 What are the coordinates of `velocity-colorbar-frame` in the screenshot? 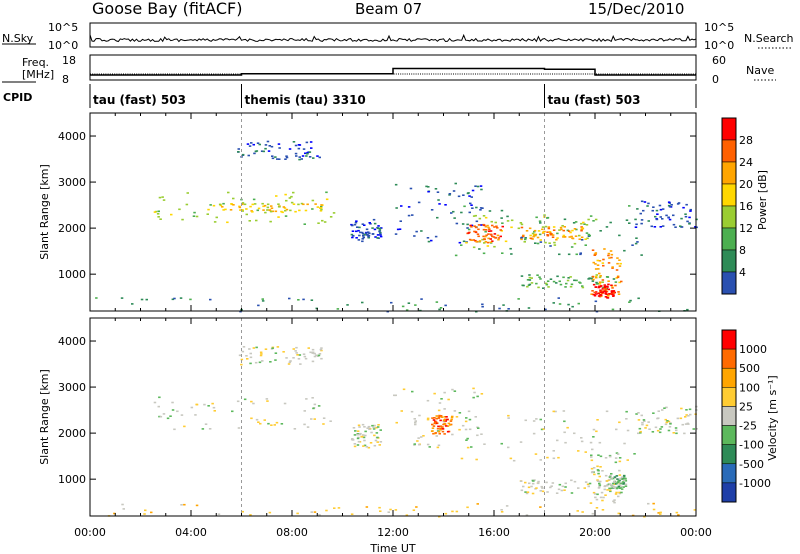 It's located at (729, 416).